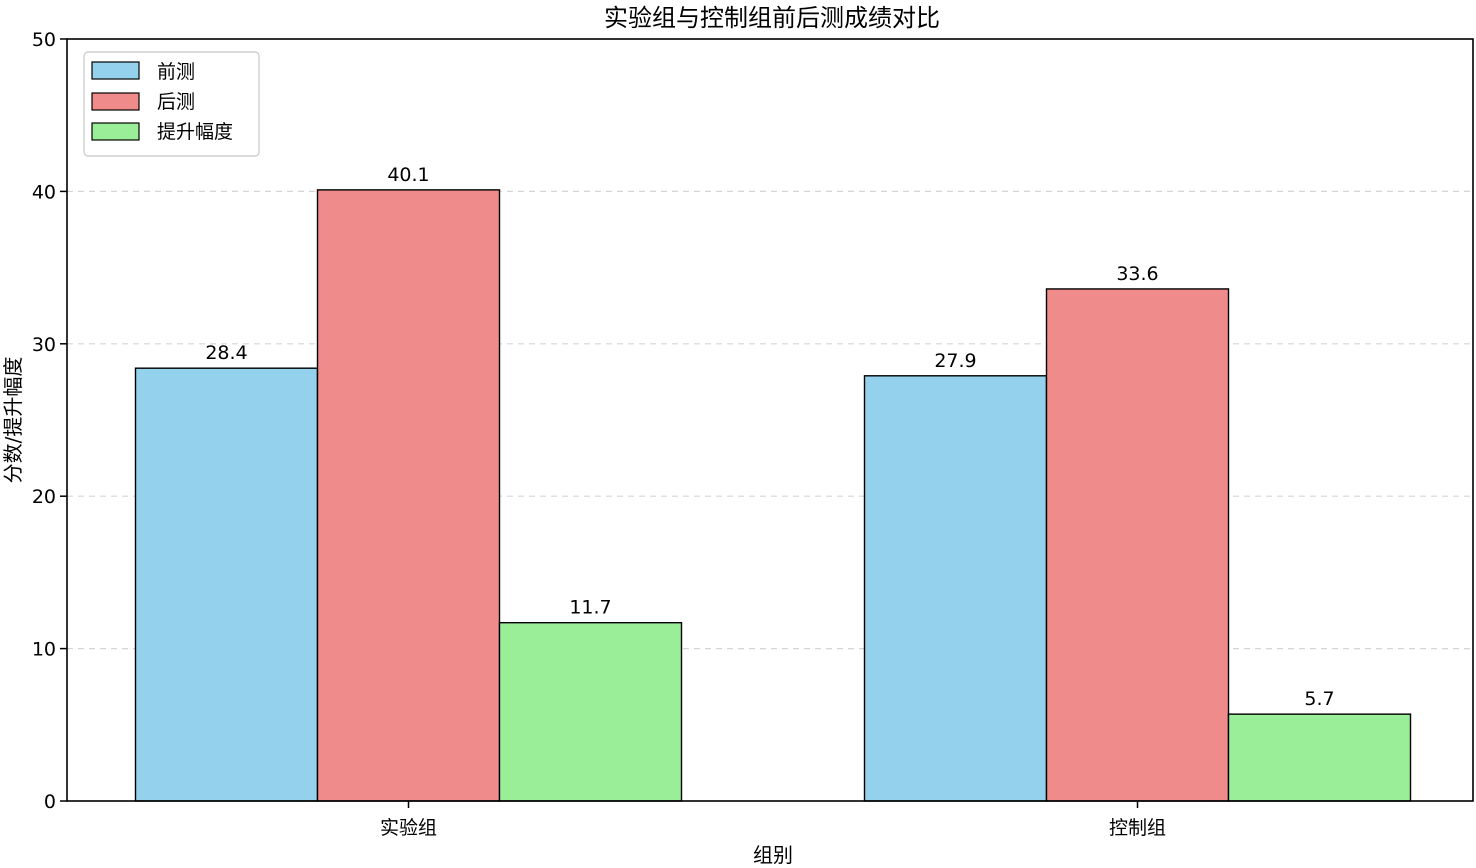 The width and height of the screenshot is (1476, 868). What do you see at coordinates (1137, 274) in the screenshot?
I see `data-label: 33.6` at bounding box center [1137, 274].